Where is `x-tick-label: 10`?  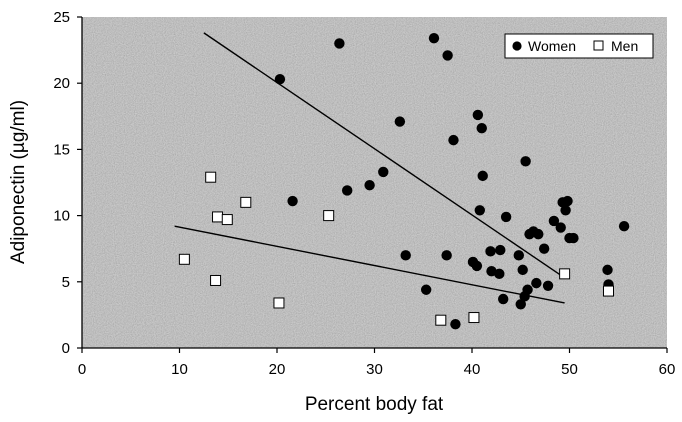
x-tick-label: 10 is located at coordinates (179, 369).